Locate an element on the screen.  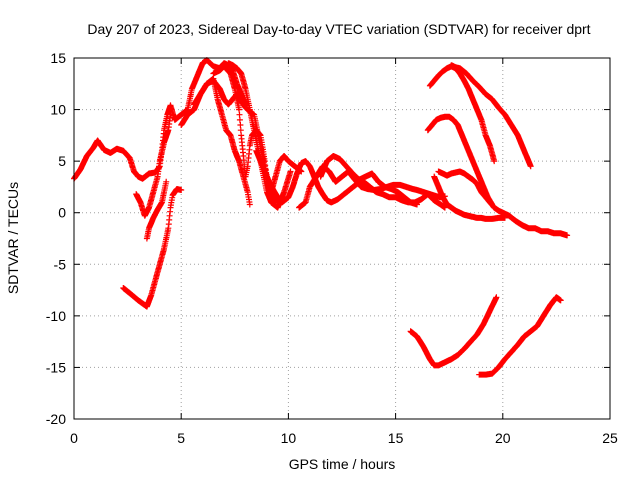
y-tick-label: 5 is located at coordinates (62, 161).